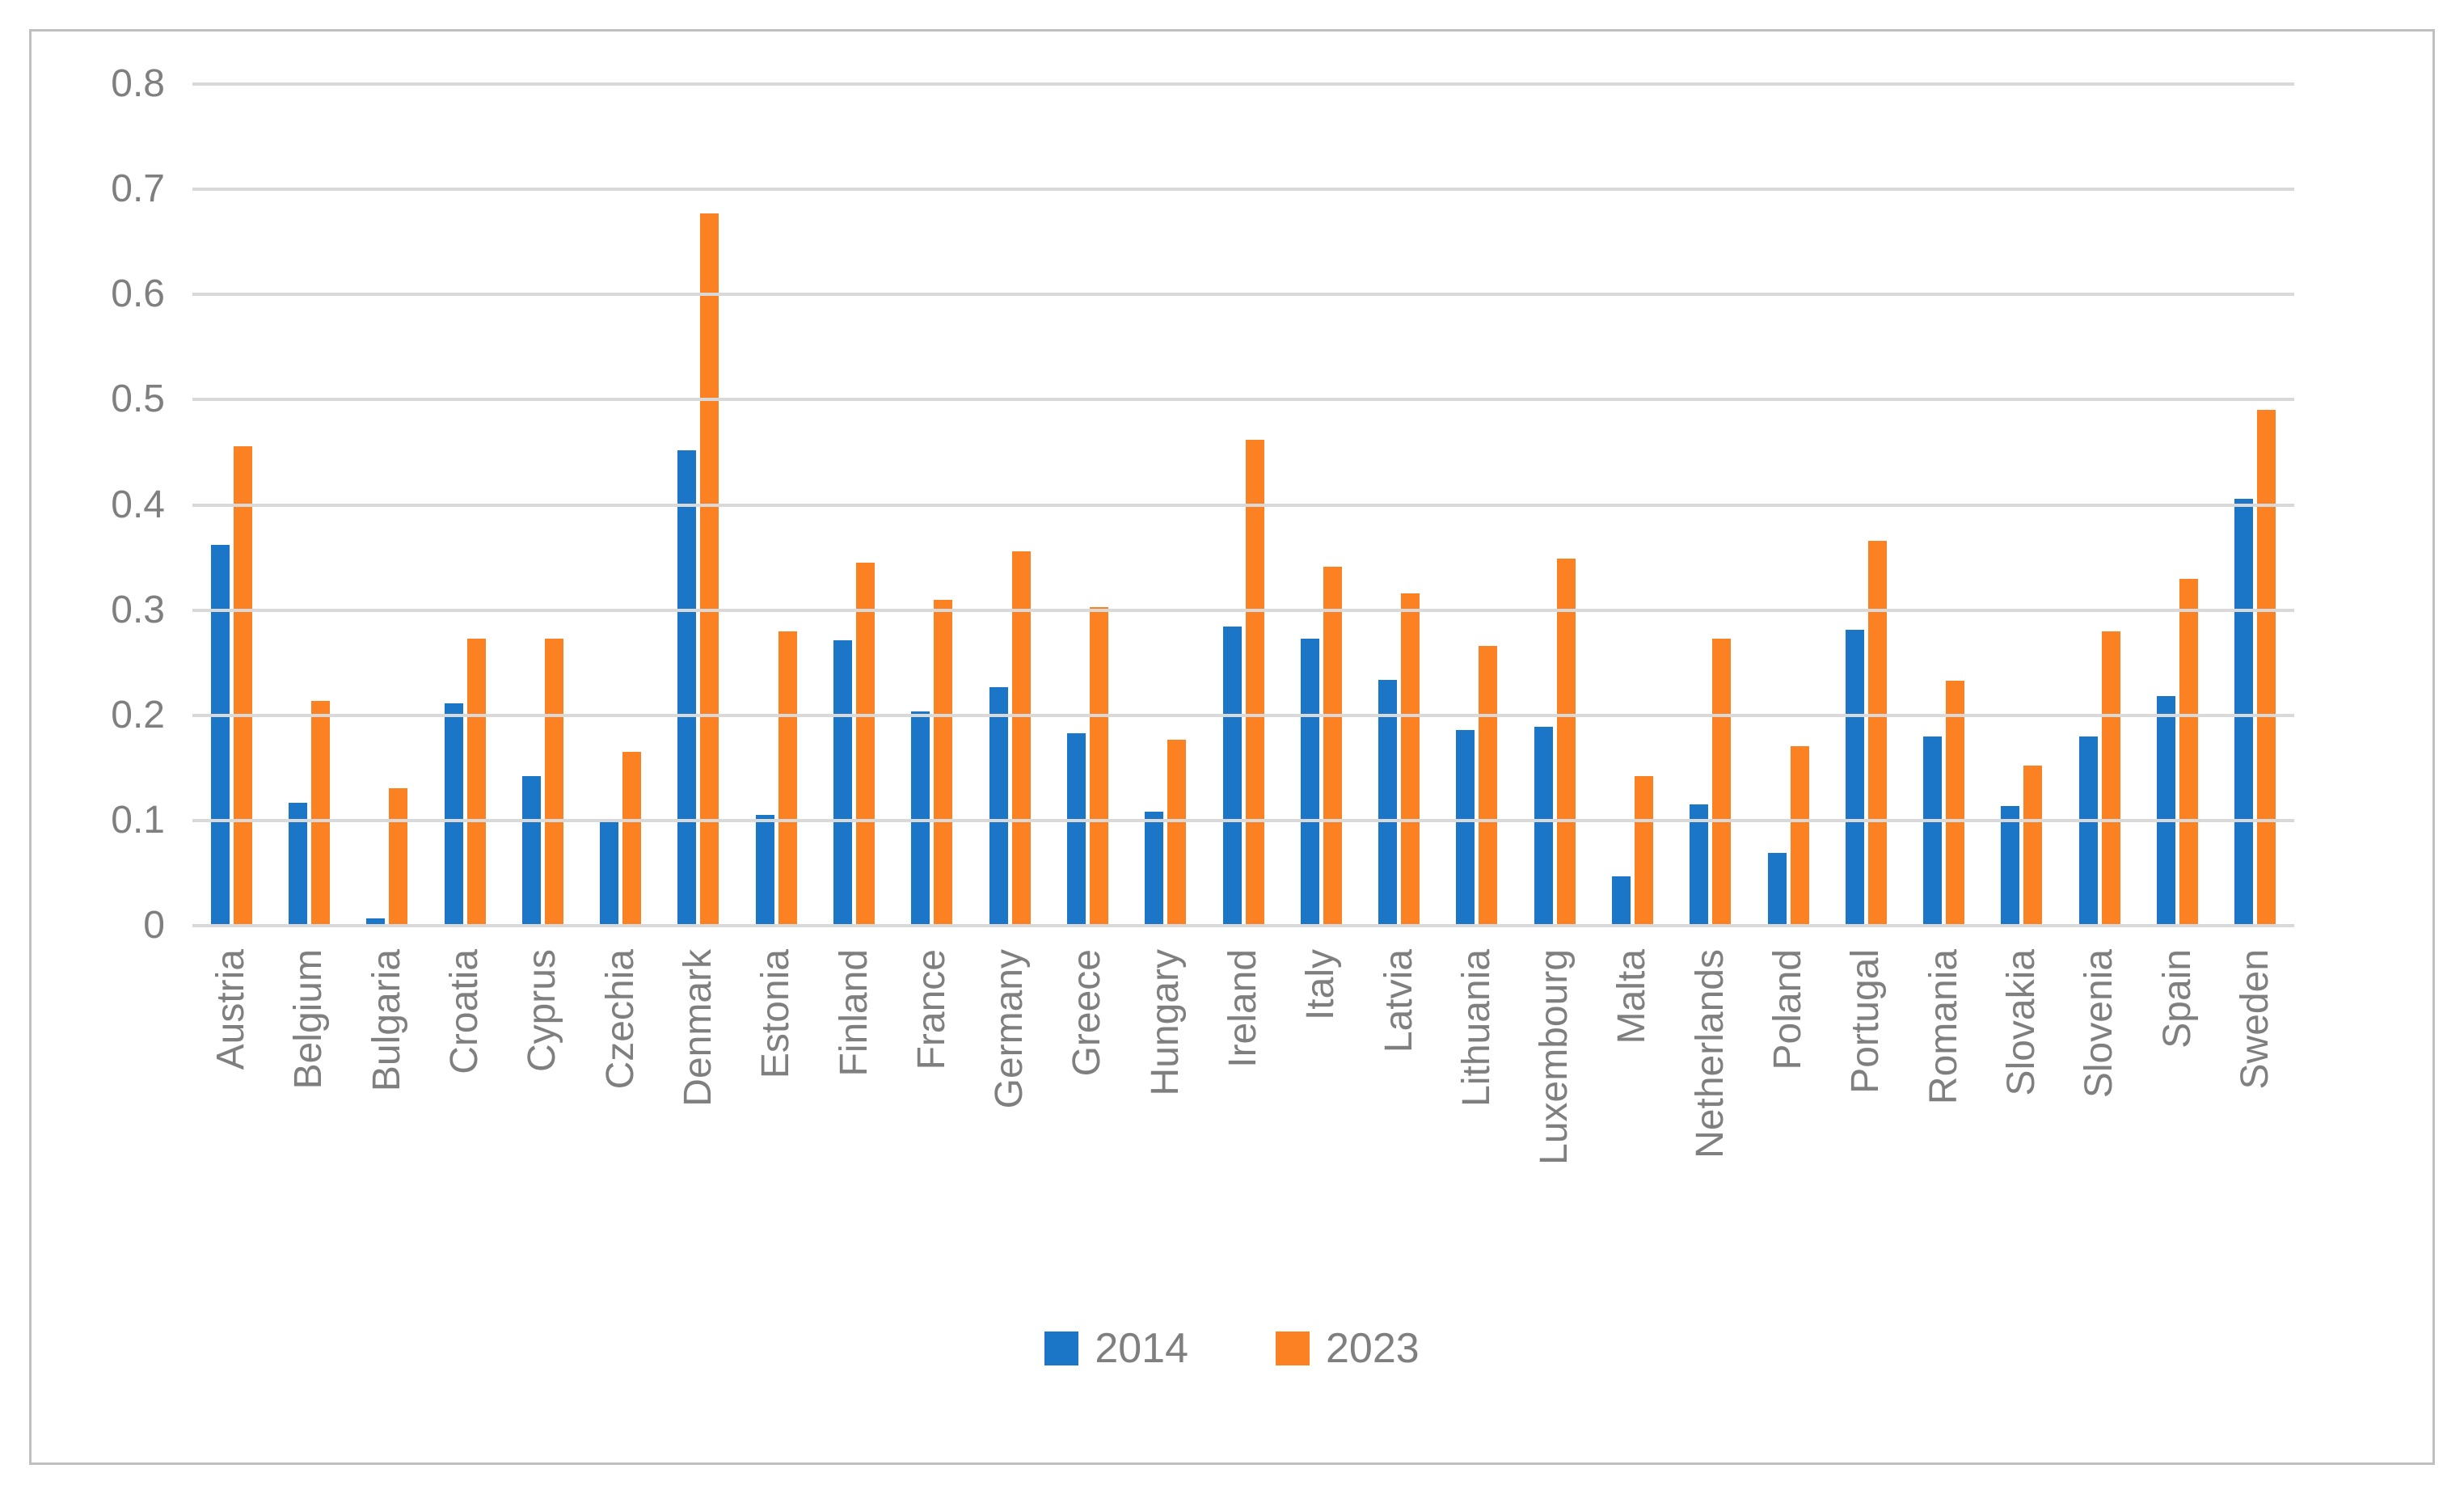  Describe the element at coordinates (309, 1019) in the screenshot. I see `x-category-label: Belgium` at that location.